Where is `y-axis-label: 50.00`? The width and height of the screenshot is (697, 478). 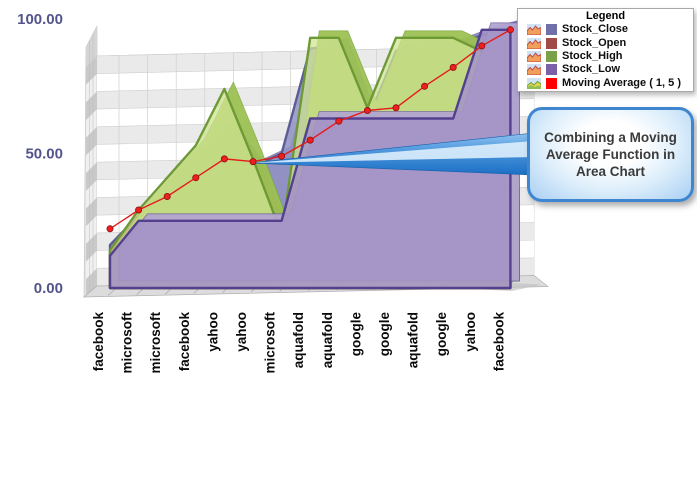 y-axis-label: 50.00 is located at coordinates (44, 154).